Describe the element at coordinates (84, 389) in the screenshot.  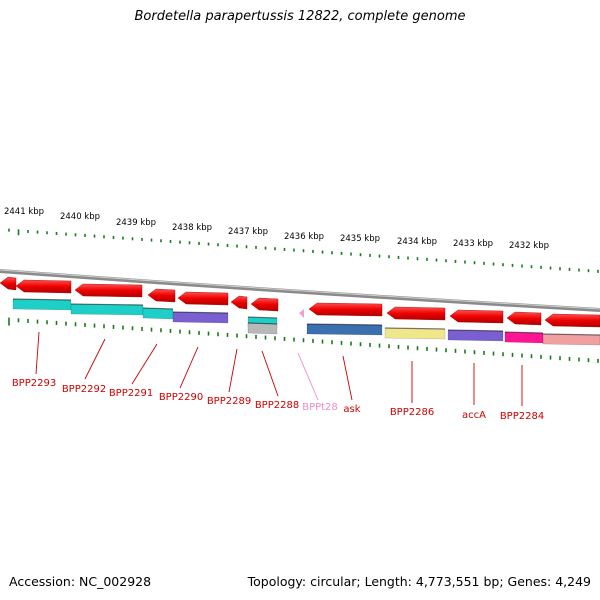
I see `gene-label: BPP2292` at that location.